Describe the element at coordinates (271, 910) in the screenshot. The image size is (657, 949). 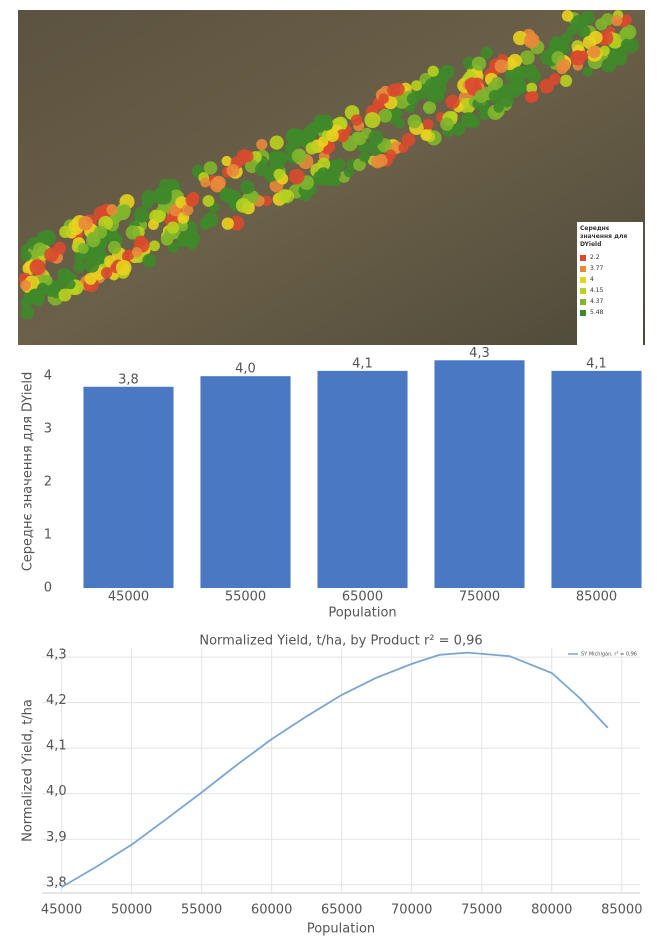
I see `x-tick-label: 60000` at that location.